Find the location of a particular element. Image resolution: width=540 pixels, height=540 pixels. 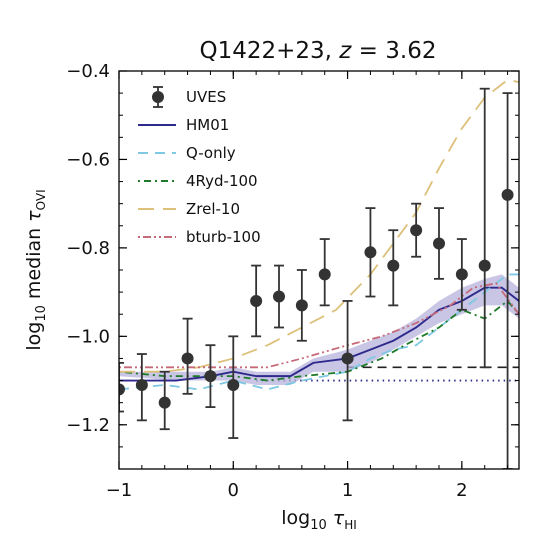

legend-item-4ryd-100: 4Ryd-100 is located at coordinates (198, 181).